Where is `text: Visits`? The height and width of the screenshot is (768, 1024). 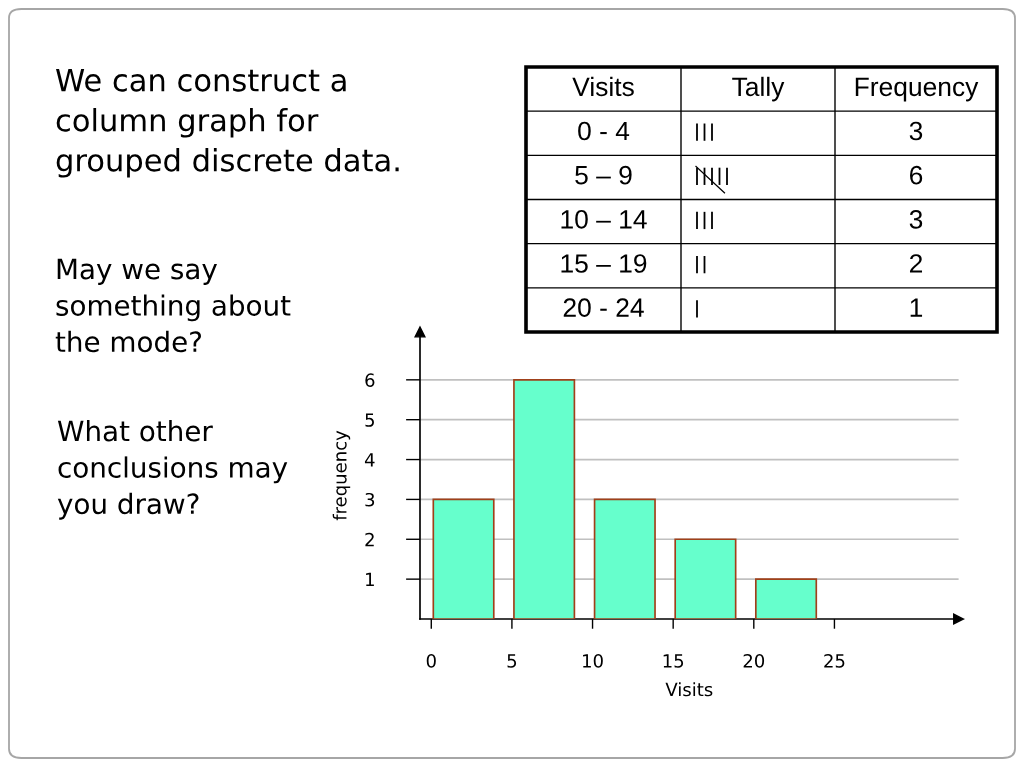 text: Visits is located at coordinates (603, 86).